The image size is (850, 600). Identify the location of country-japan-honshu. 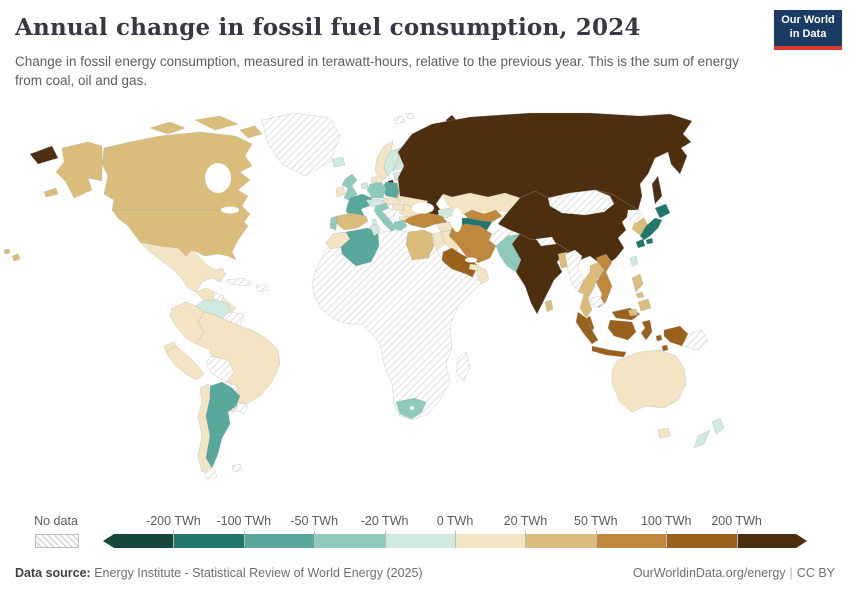
(651, 229).